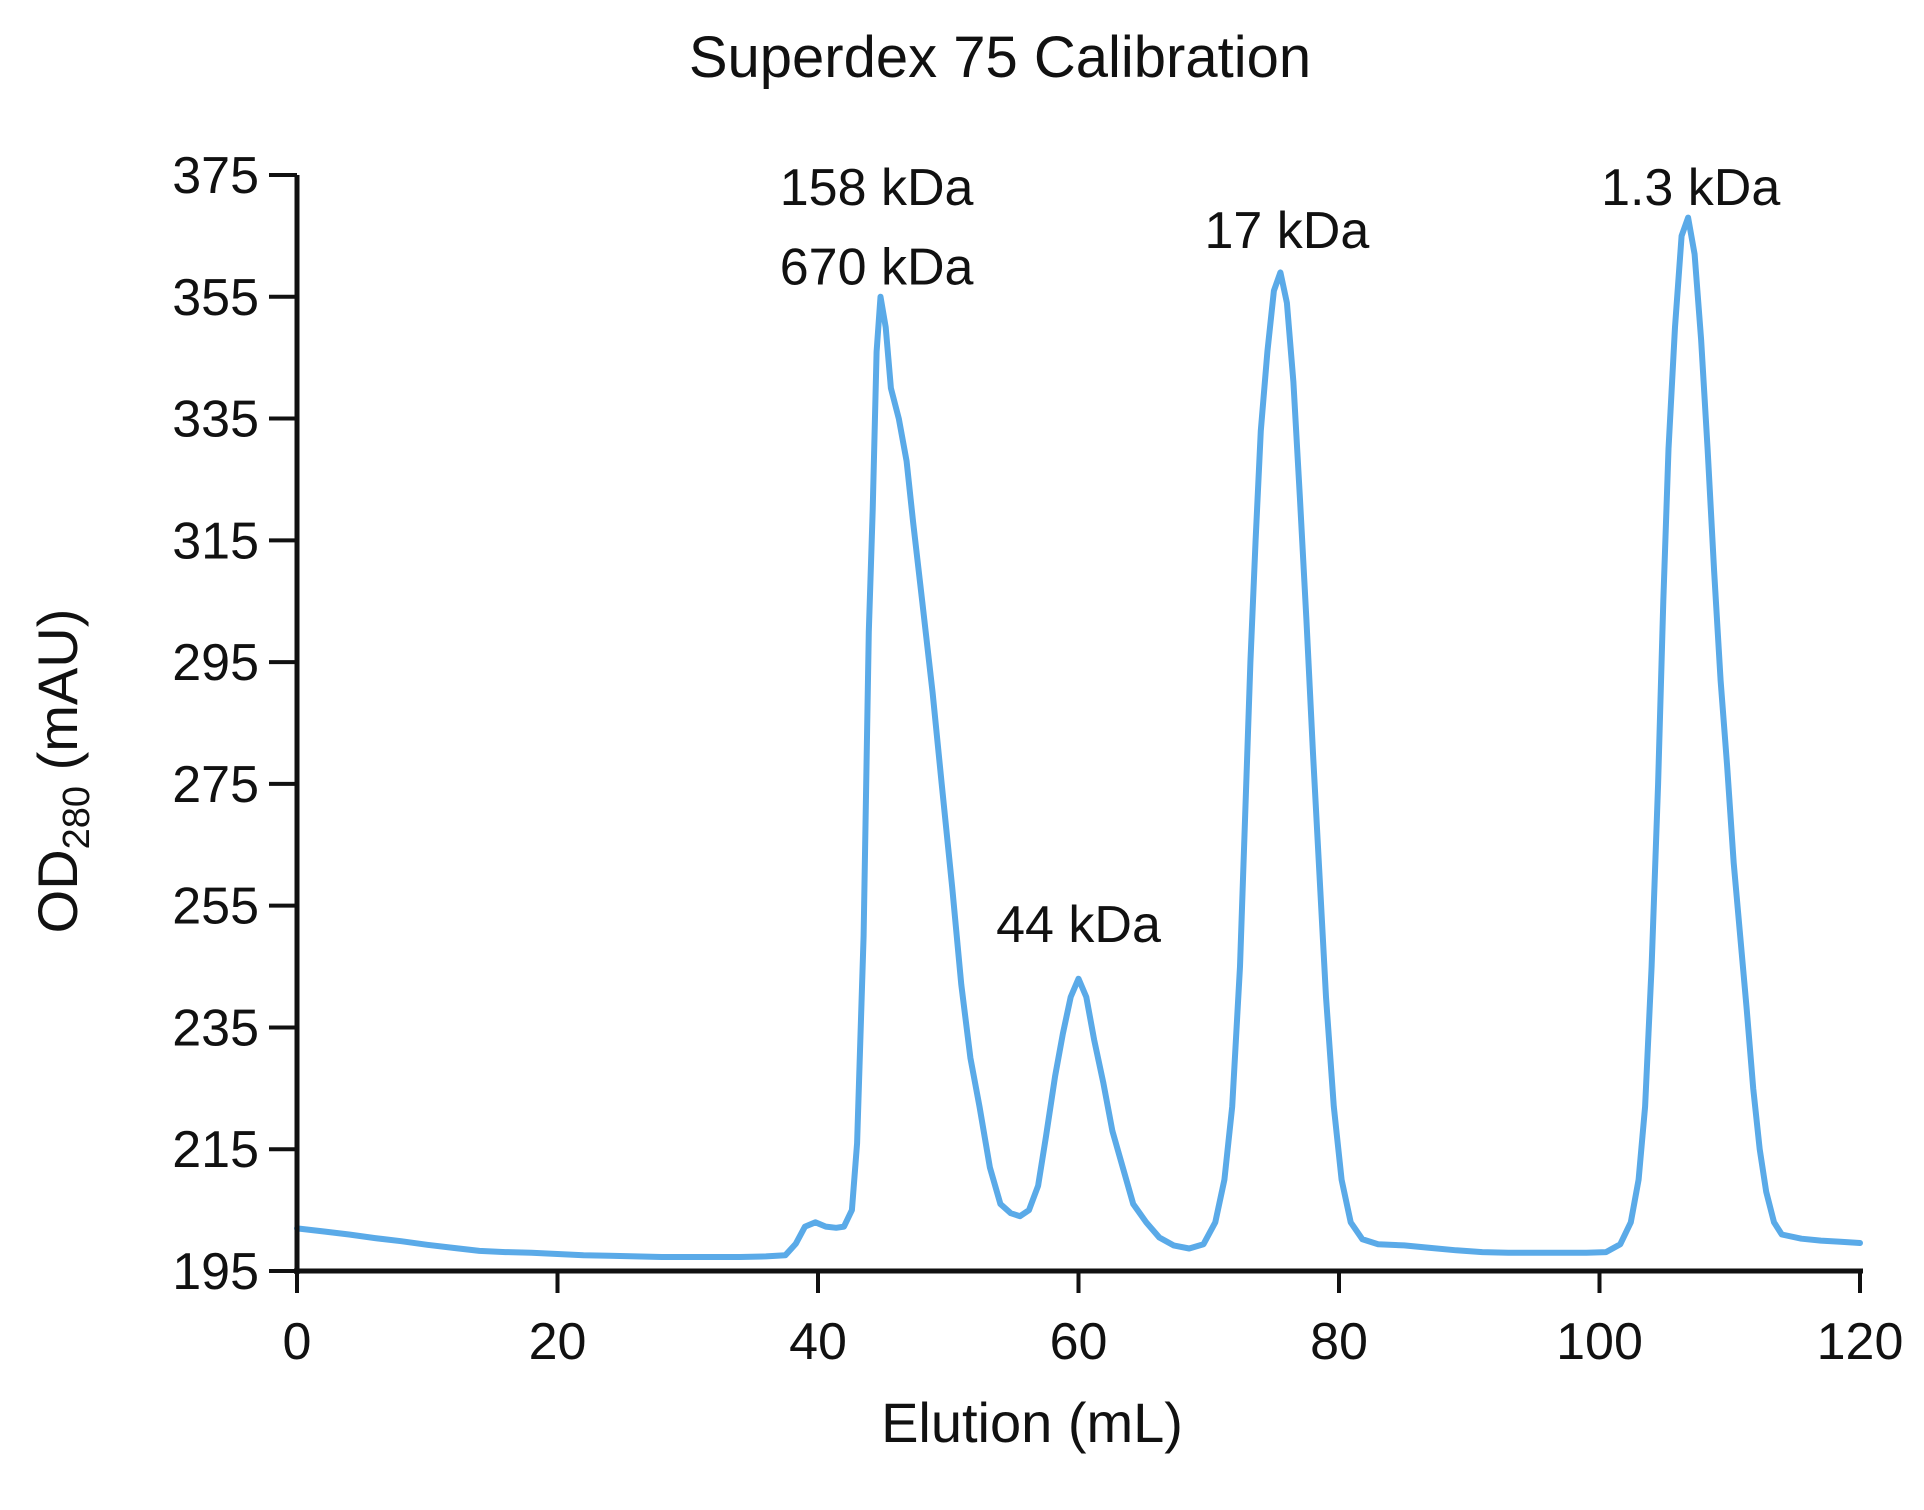 The height and width of the screenshot is (1510, 1924). I want to click on y-axis-label-main: OD, so click(57, 891).